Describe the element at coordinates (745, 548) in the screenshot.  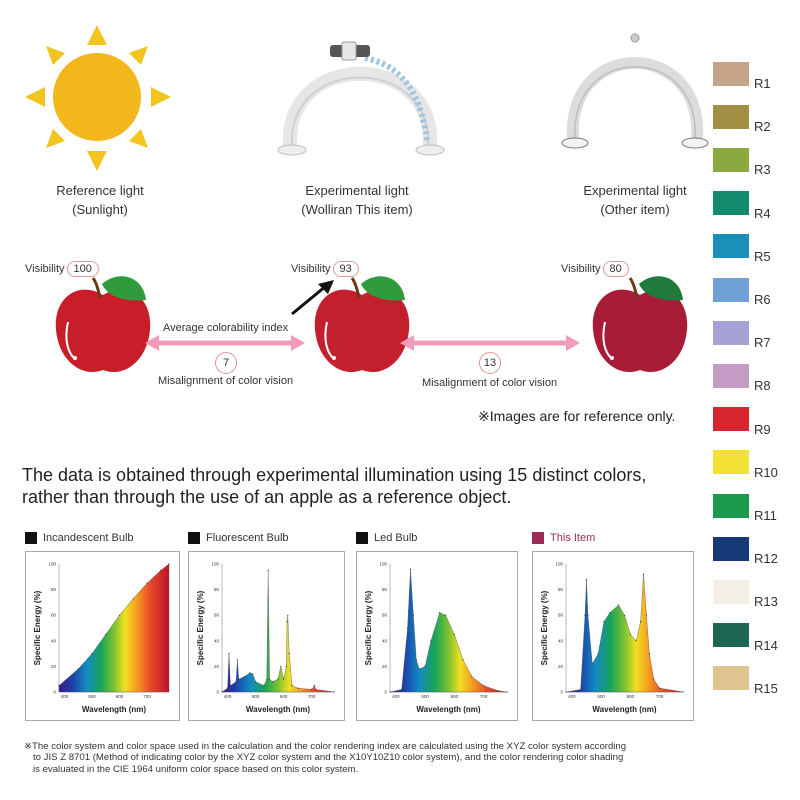
I see `color-swatch-r12: R12` at that location.